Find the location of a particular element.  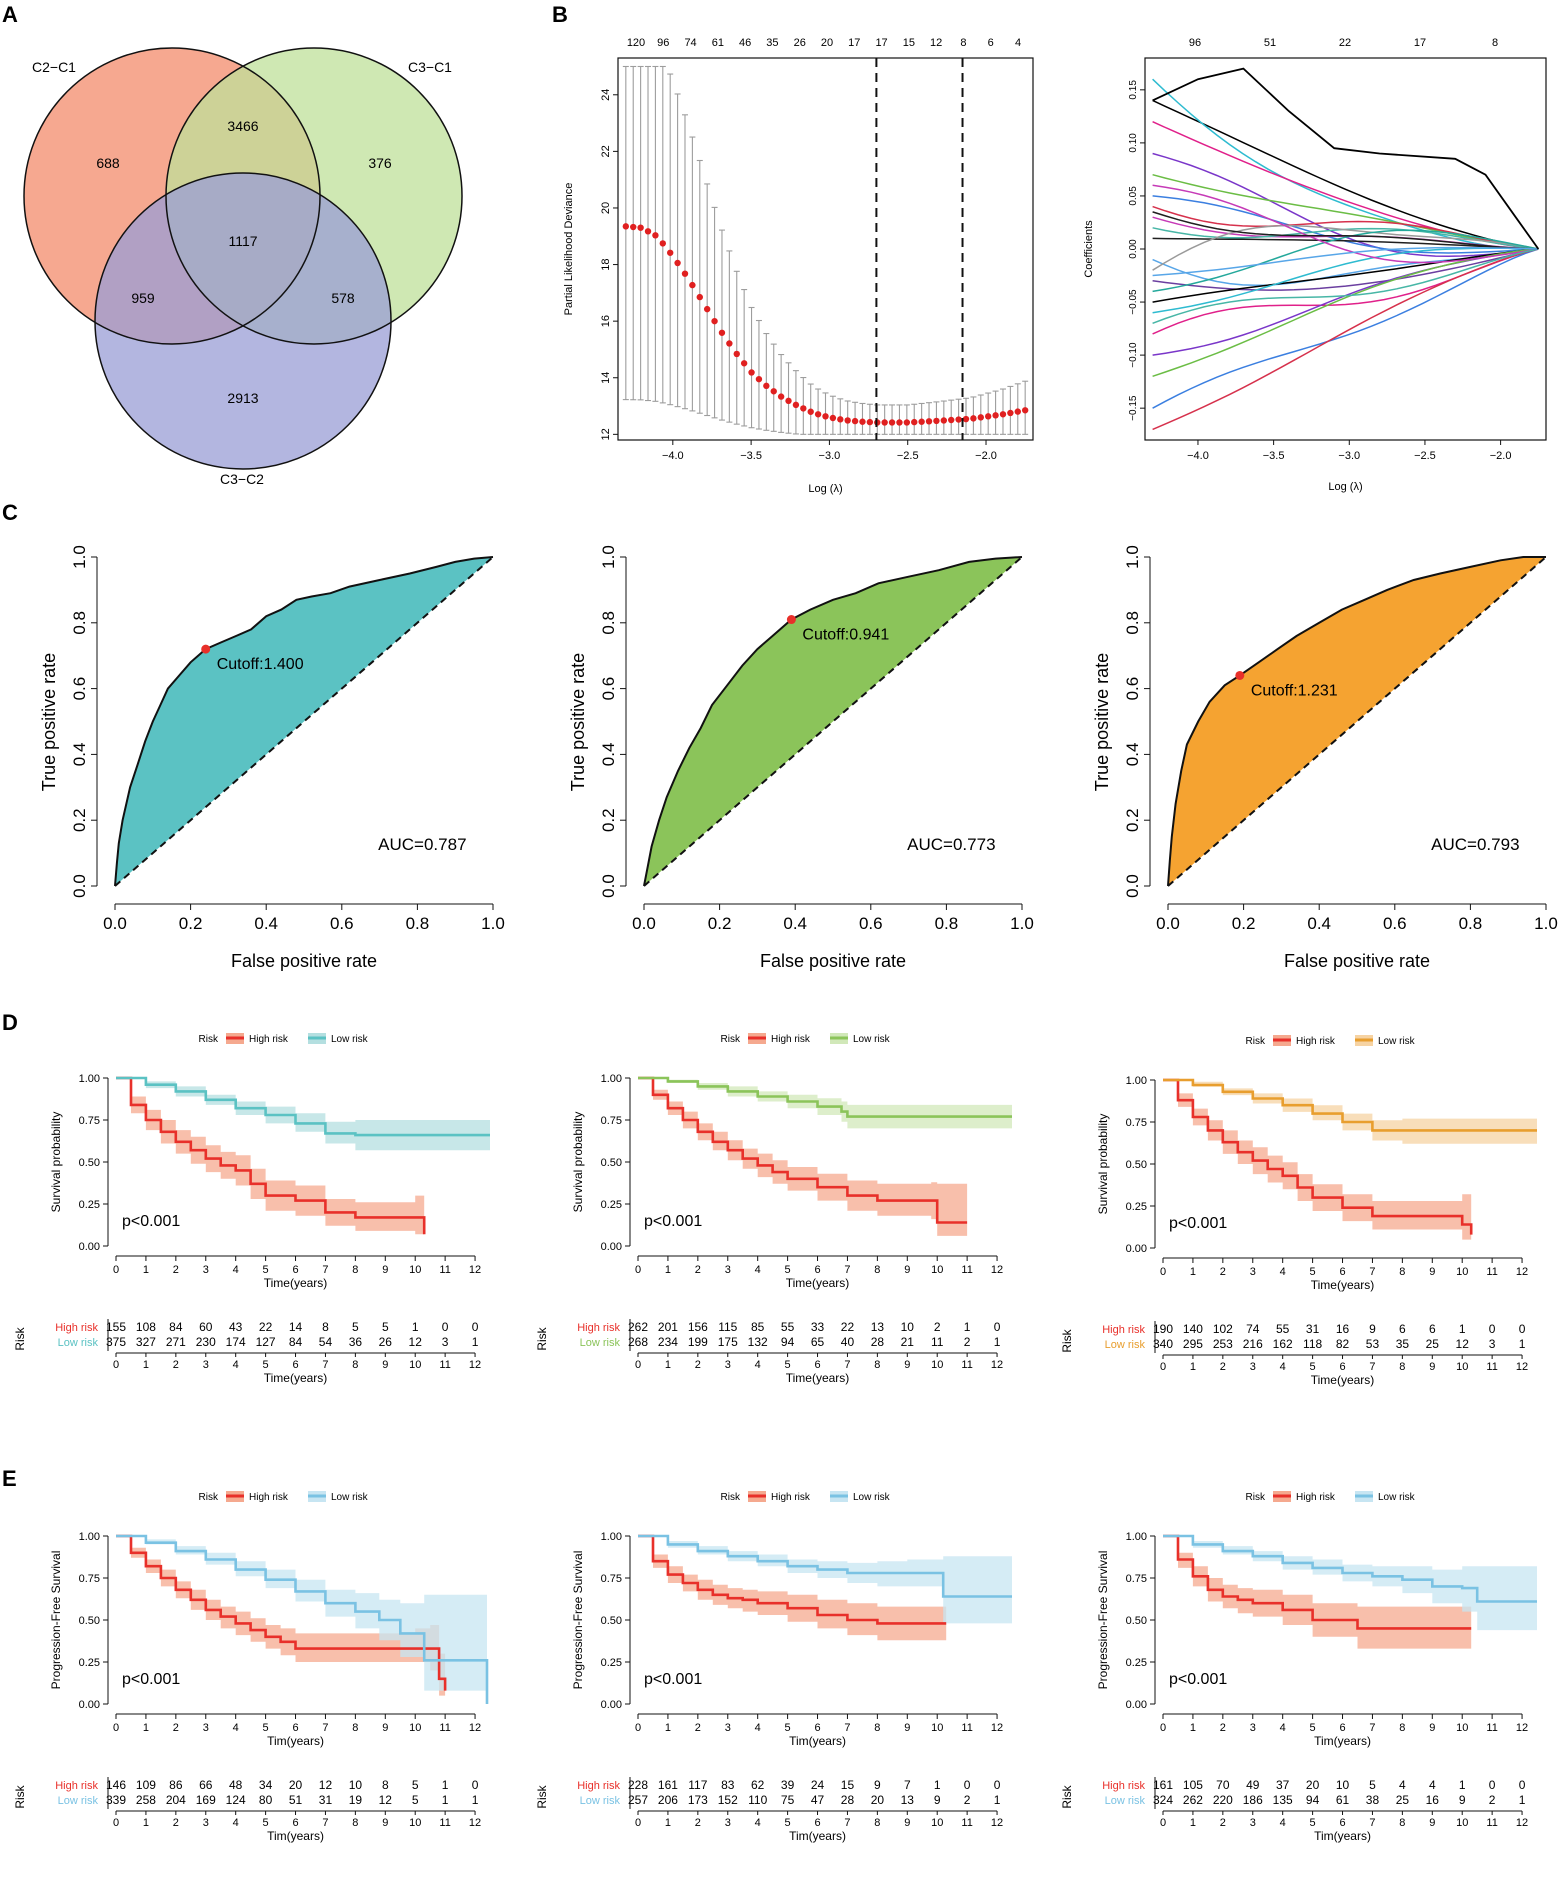

legend-title: Risk is located at coordinates (209, 1039).